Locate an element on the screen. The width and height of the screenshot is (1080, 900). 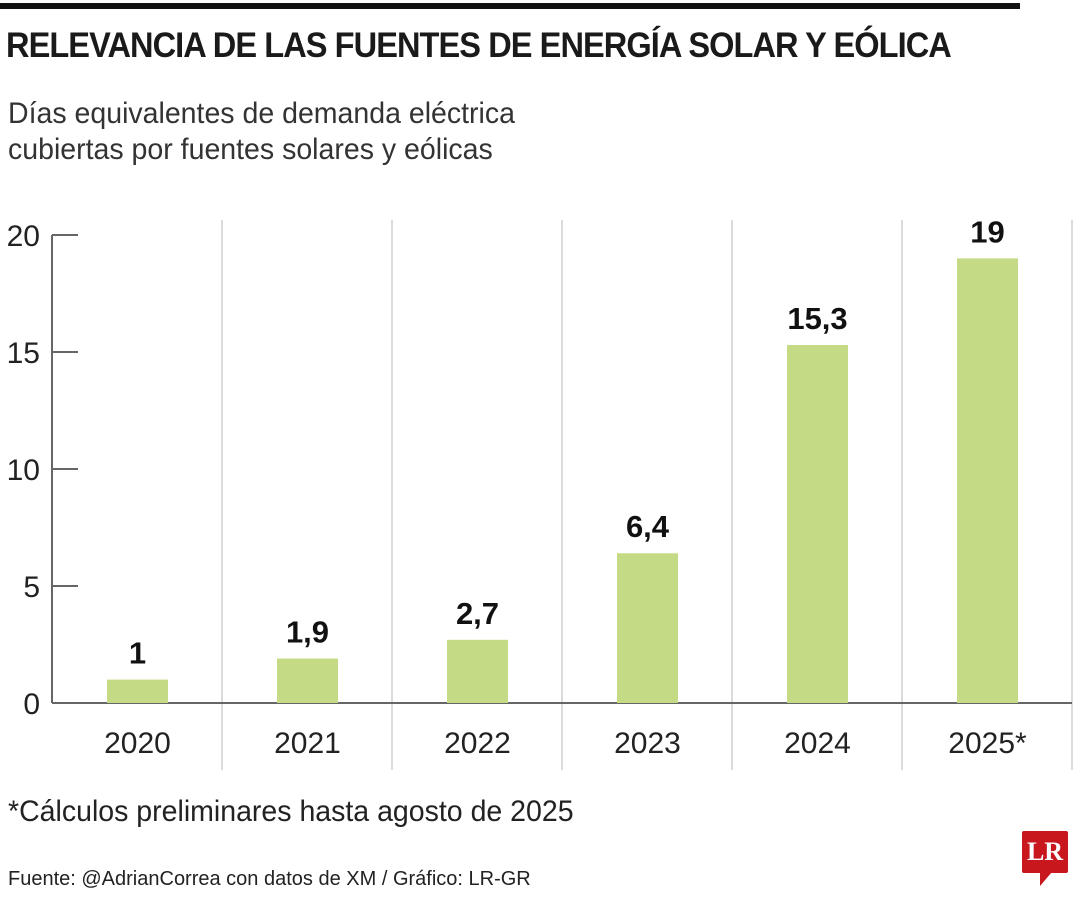
data-label: 19 is located at coordinates (987, 231).